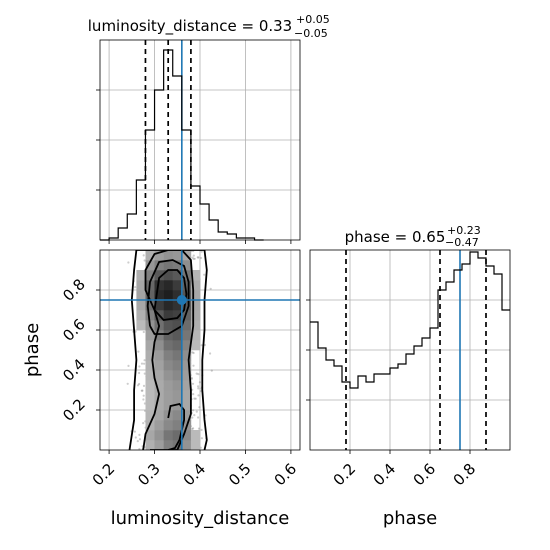 This screenshot has width=550, height=550. I want to click on luminosity-distance-x-tick-label: 0.5, so click(240, 475).